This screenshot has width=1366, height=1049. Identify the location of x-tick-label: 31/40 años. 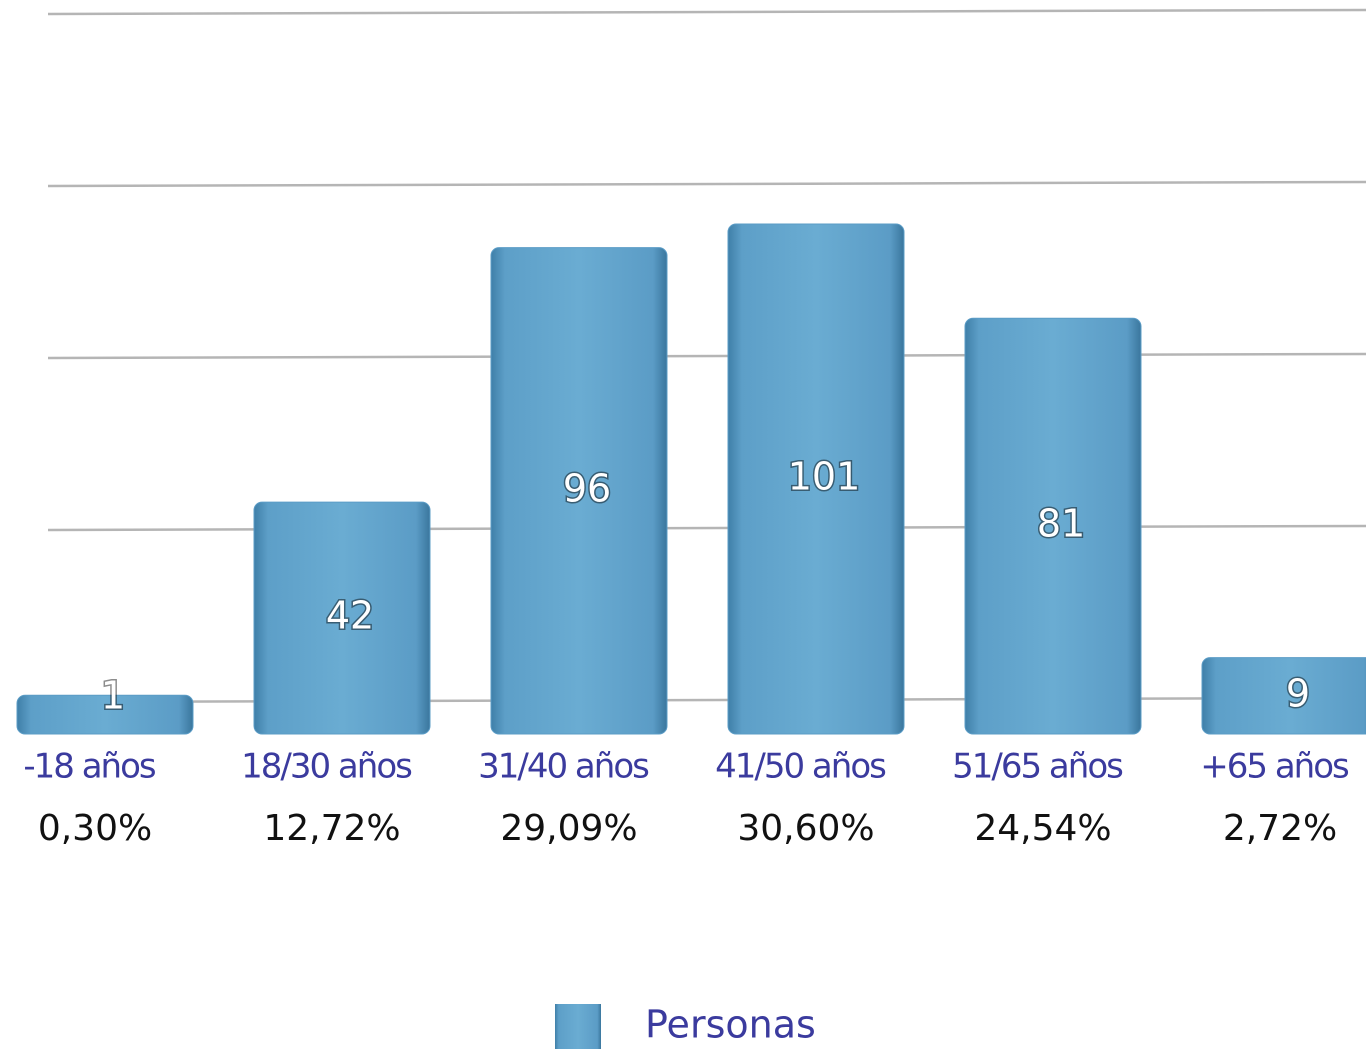
(563, 767).